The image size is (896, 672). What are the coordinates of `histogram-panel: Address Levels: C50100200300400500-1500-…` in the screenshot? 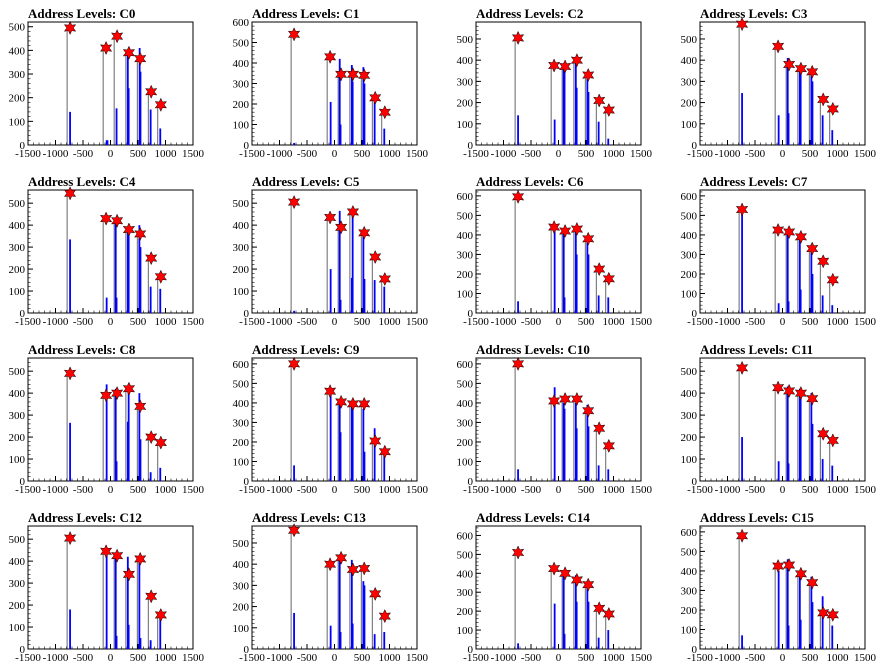 It's located at (331, 251).